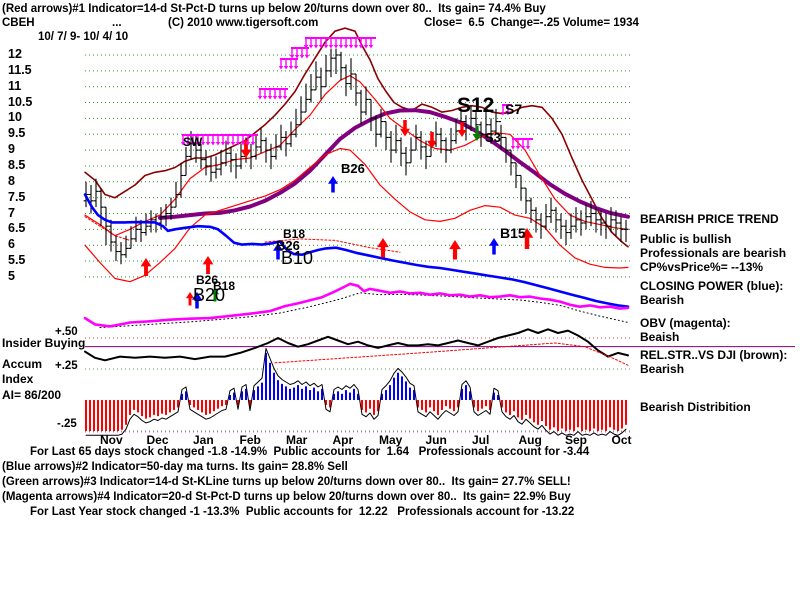 This screenshot has width=800, height=600. Describe the element at coordinates (111, 440) in the screenshot. I see `month-label: Nov` at that location.